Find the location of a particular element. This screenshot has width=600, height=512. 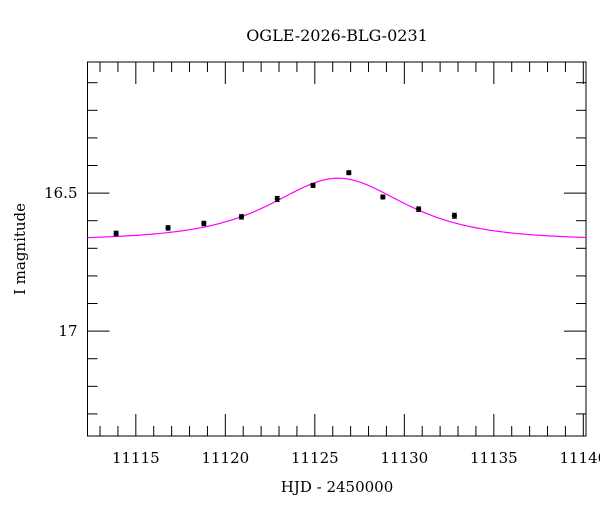

y-tick-label: 16.5 is located at coordinates (60, 193).